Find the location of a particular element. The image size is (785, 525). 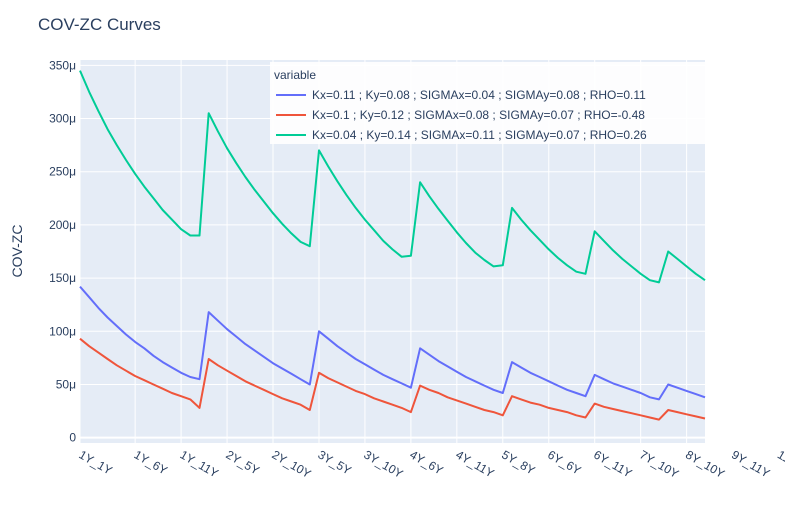

y-tick-label: 250μ is located at coordinates (62, 172).